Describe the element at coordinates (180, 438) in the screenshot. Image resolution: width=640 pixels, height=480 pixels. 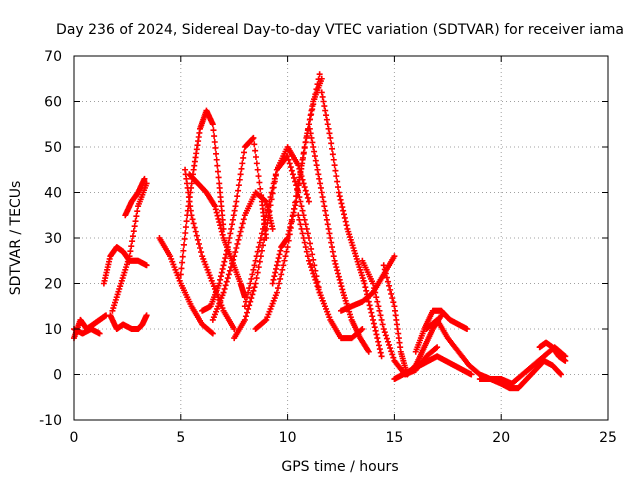
I see `x-tick-label: 5` at that location.